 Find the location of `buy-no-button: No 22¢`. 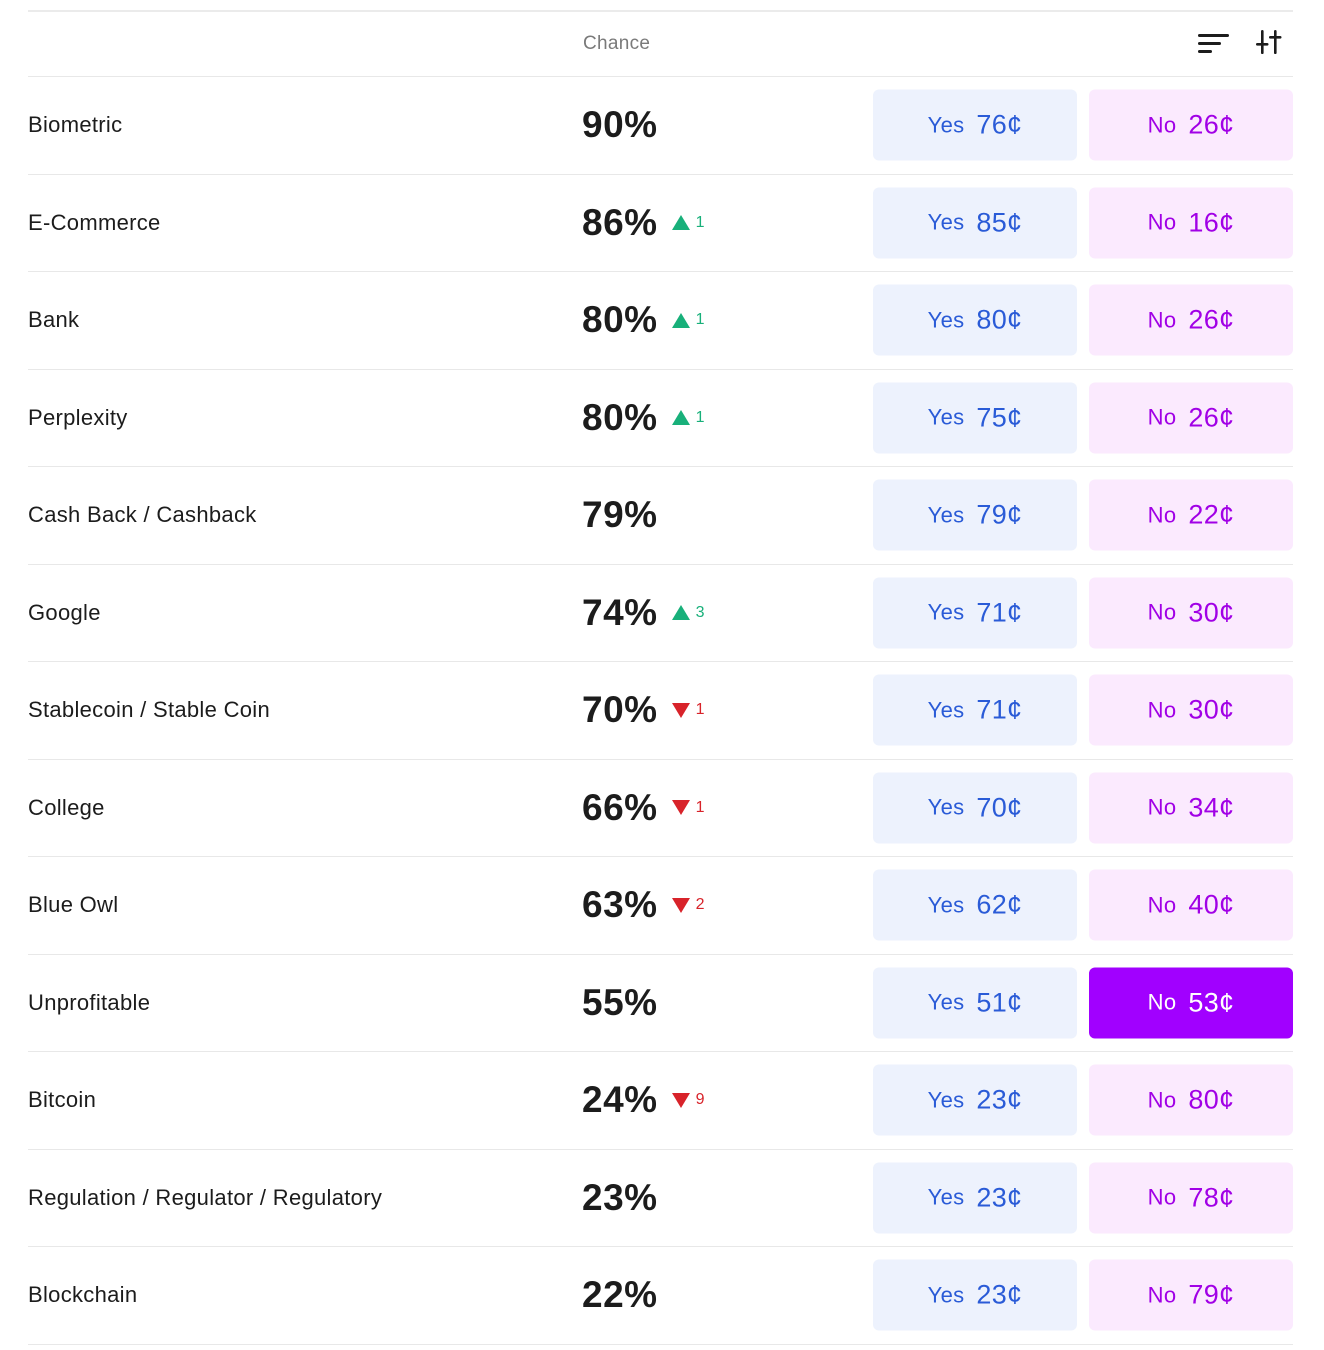

buy-no-button: No 22¢ is located at coordinates (1191, 515).